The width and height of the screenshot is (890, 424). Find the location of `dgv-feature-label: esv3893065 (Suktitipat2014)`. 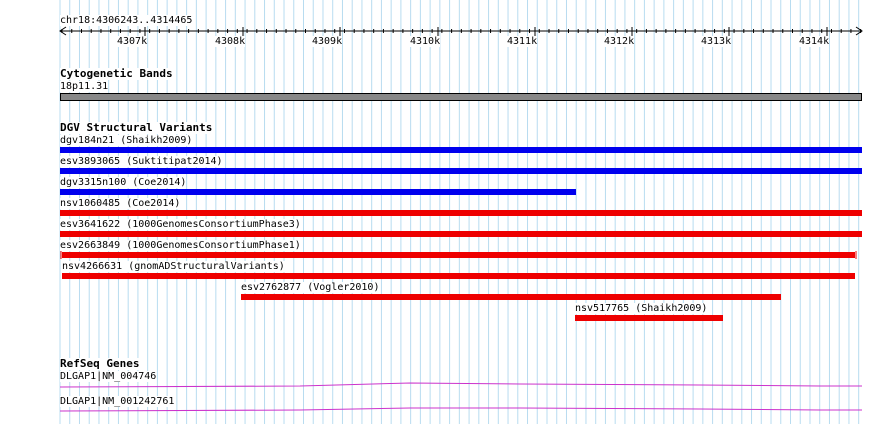

dgv-feature-label: esv3893065 (Suktitipat2014) is located at coordinates (141, 161).